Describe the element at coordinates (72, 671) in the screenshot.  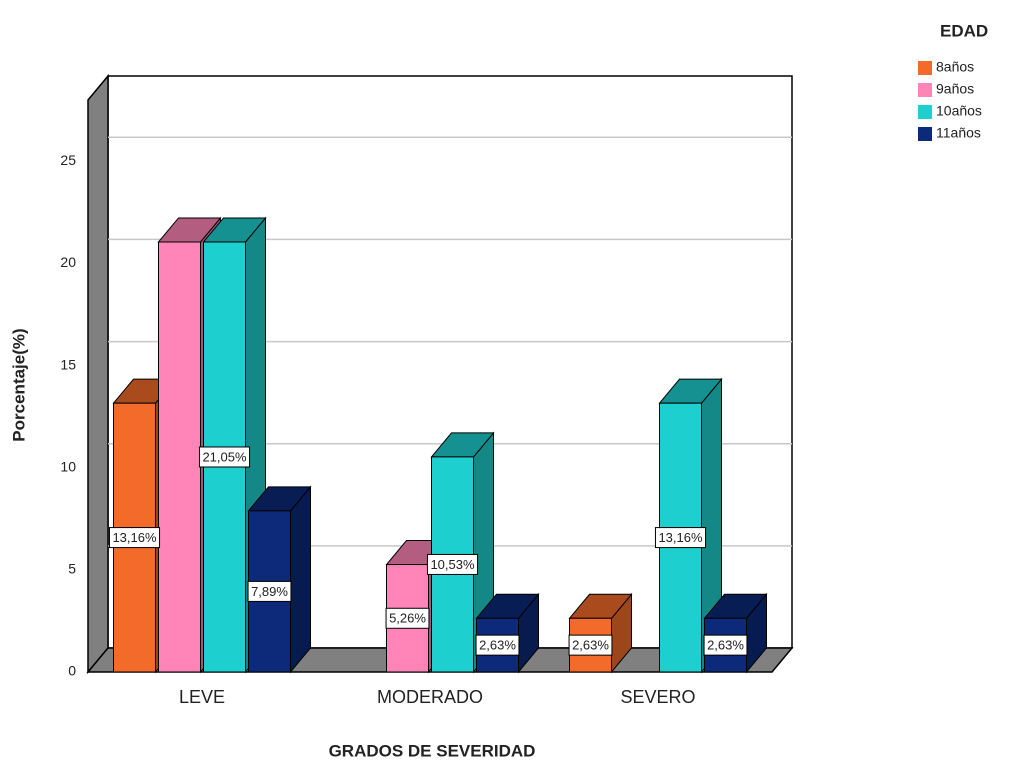
I see `y-tick-label: 0` at that location.